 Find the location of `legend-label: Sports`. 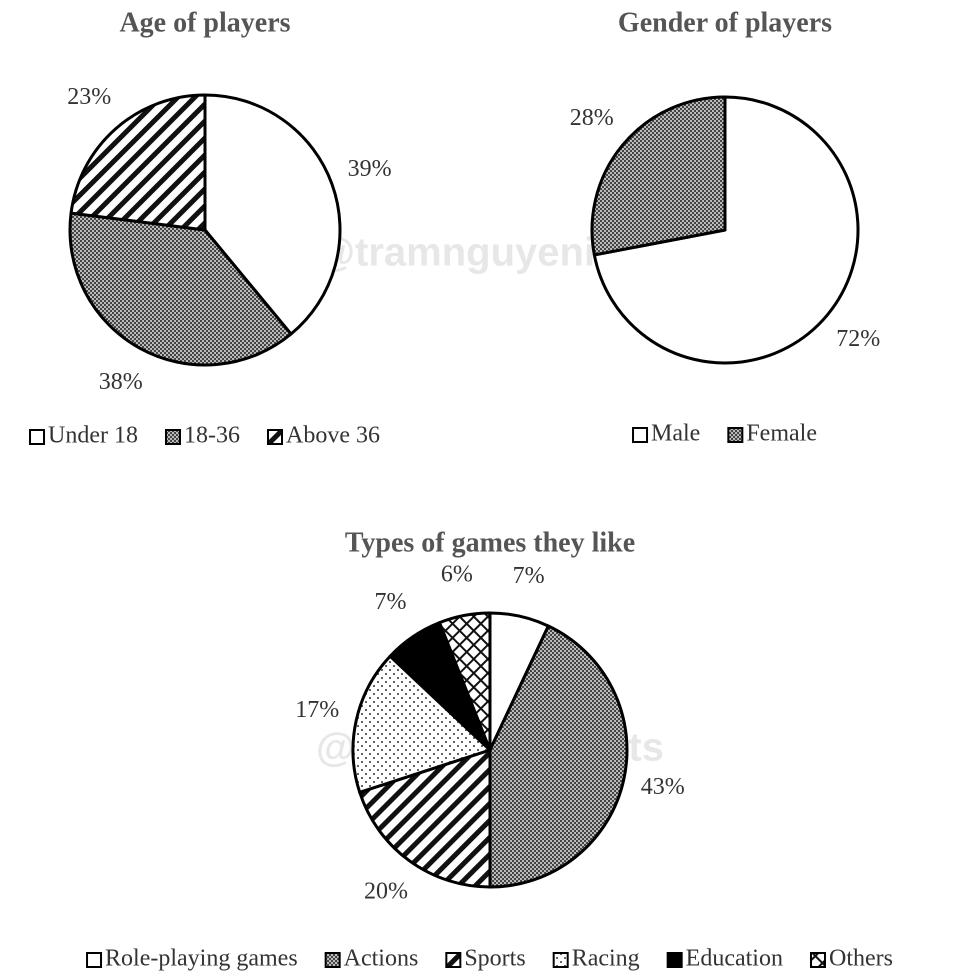

legend-label: Sports is located at coordinates (494, 959).